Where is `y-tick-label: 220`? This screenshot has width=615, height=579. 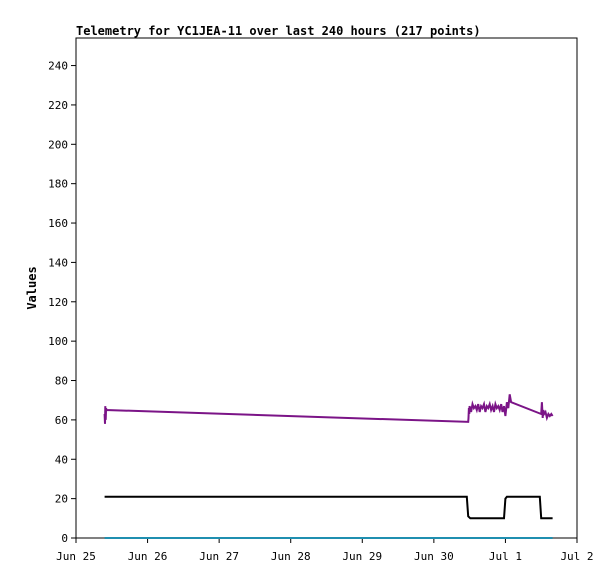
y-tick-label: 220 is located at coordinates (58, 105).